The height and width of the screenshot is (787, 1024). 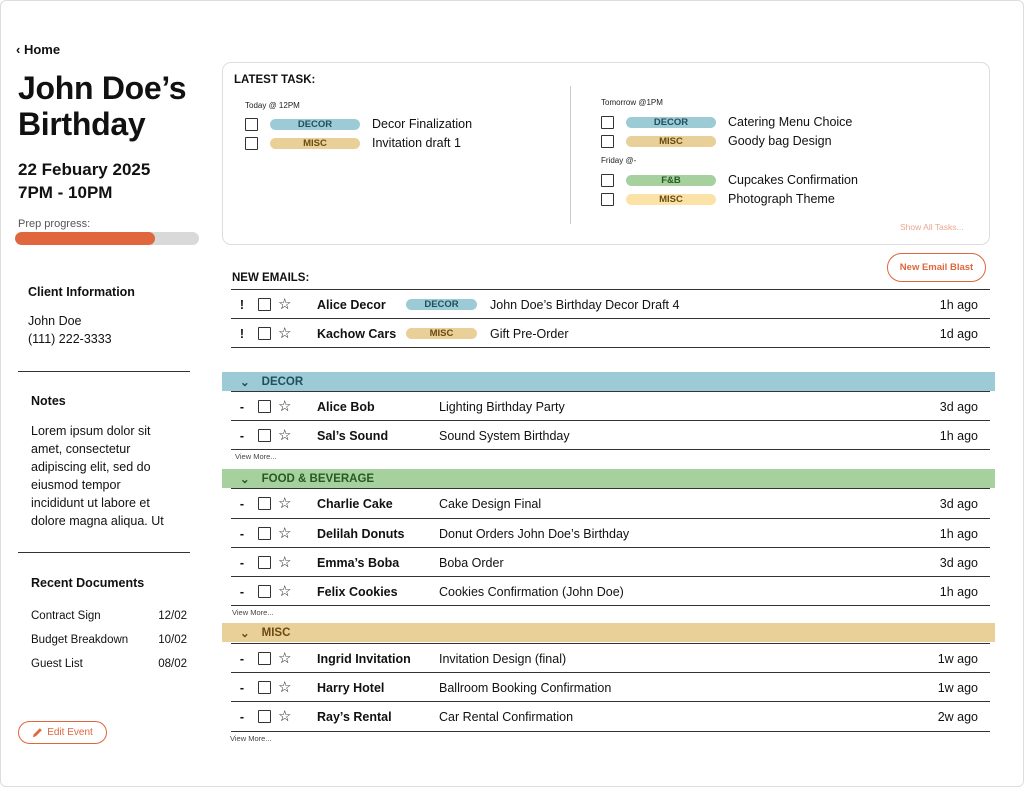 What do you see at coordinates (38, 733) in the screenshot?
I see `pencil-icon` at bounding box center [38, 733].